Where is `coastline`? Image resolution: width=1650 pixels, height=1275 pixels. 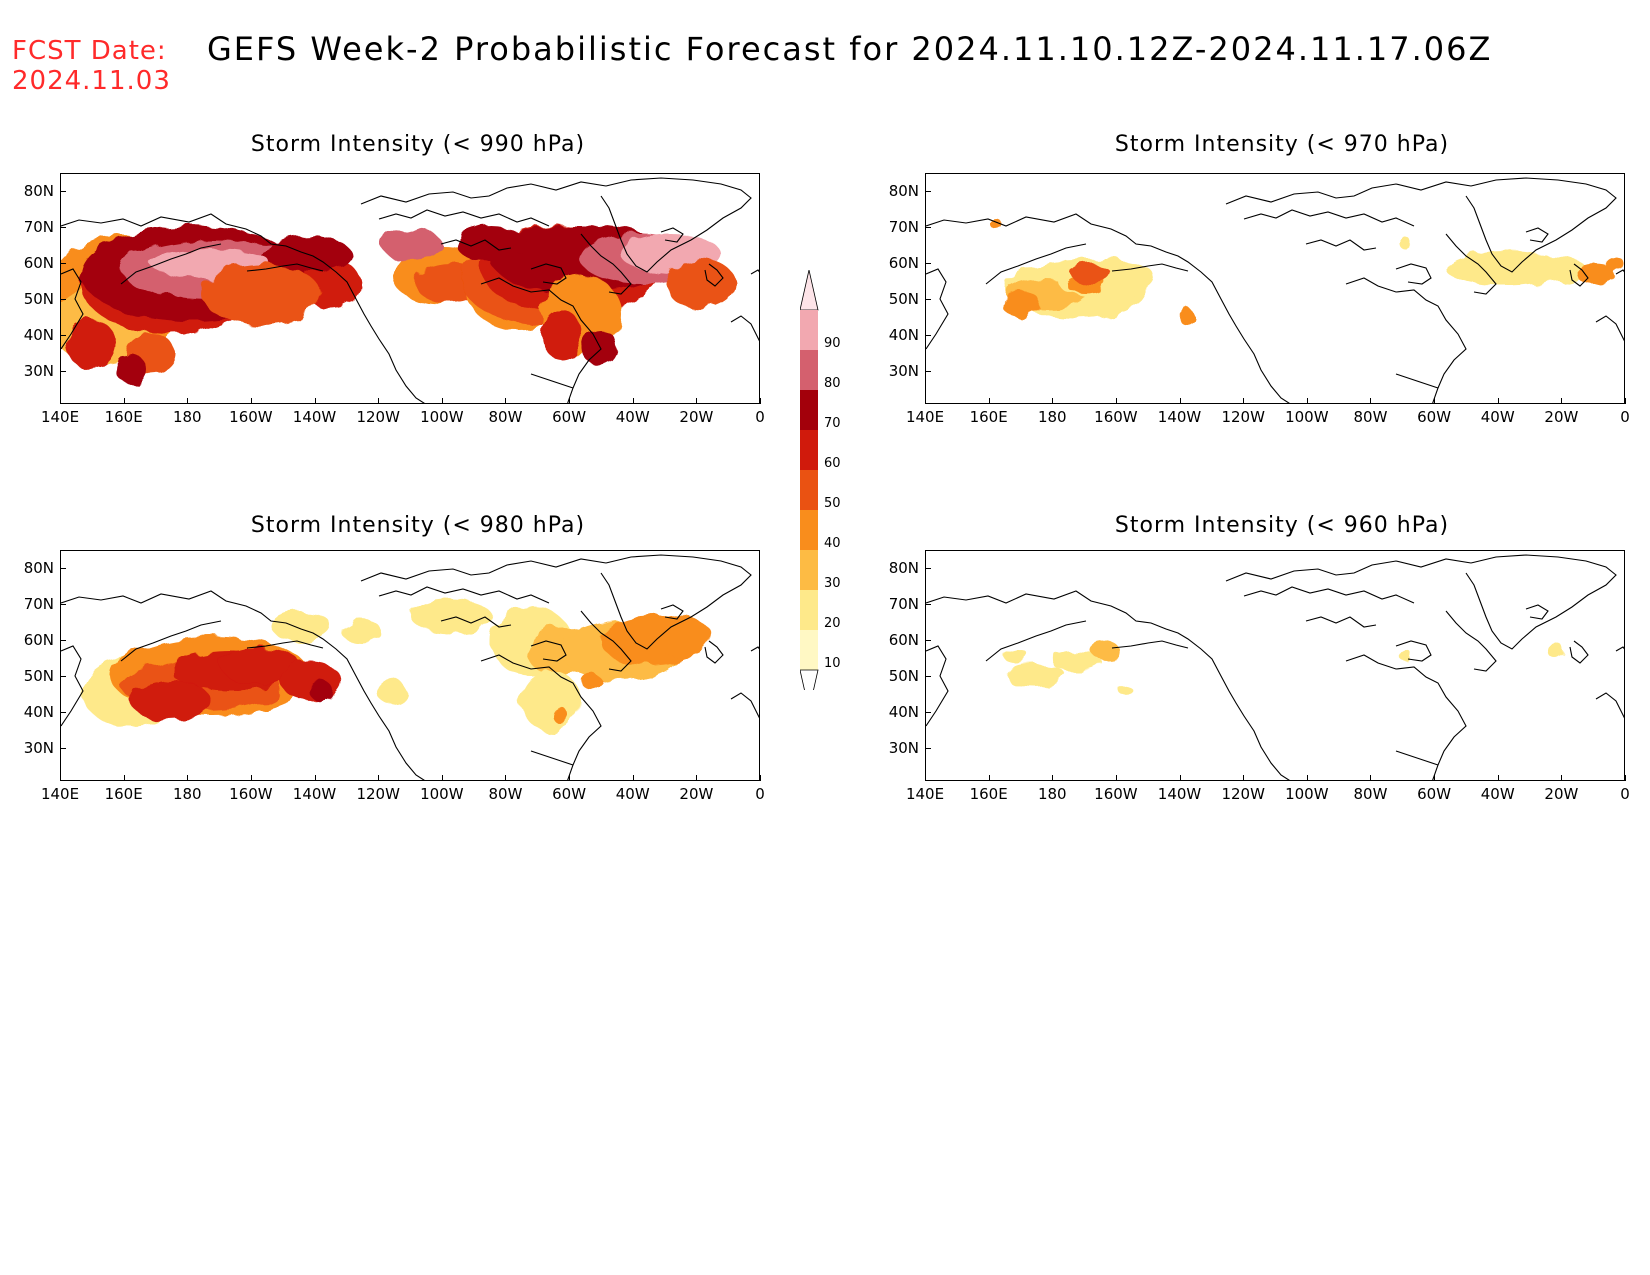
coastline is located at coordinates (410, 667).